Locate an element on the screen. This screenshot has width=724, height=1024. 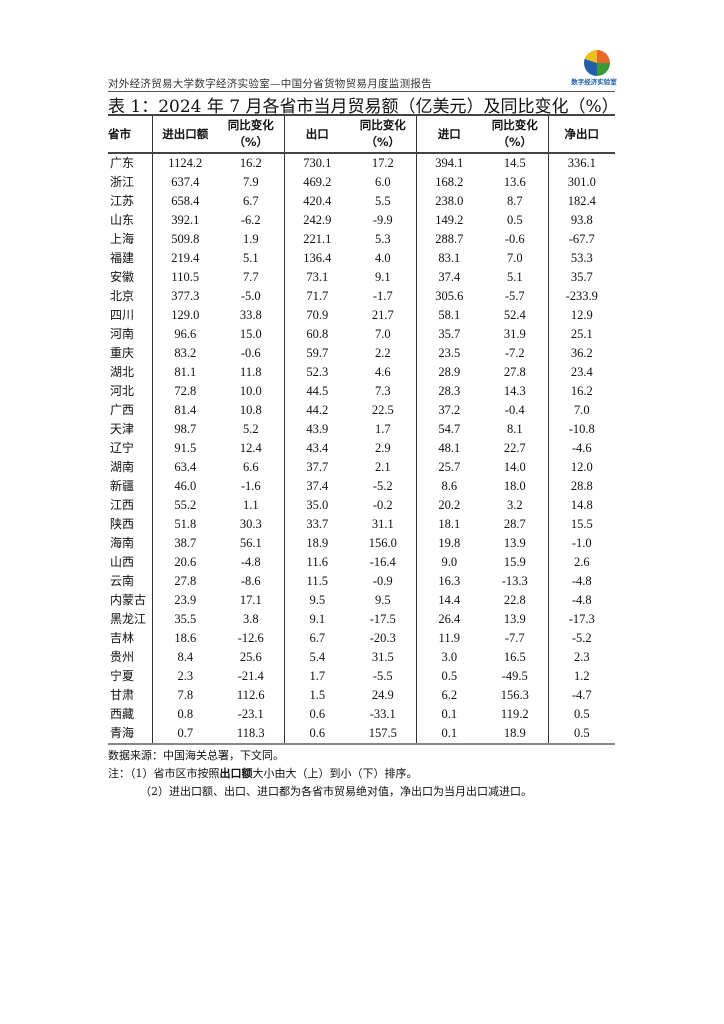
value-cell: 48.1 is located at coordinates (448, 448).